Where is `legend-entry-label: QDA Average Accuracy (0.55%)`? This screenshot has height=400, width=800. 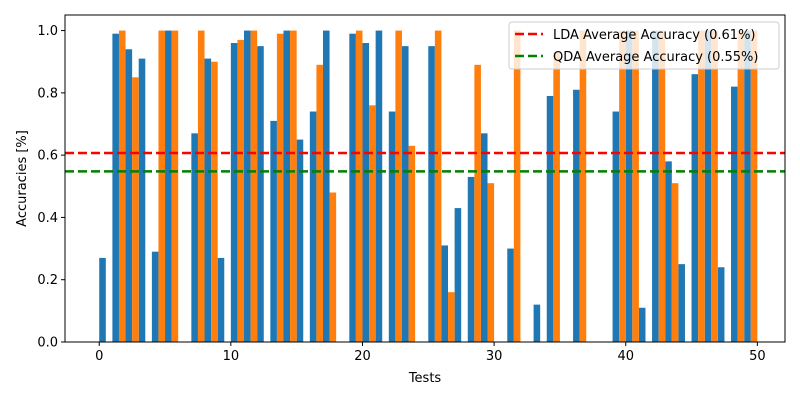
legend-entry-label: QDA Average Accuracy (0.55%) is located at coordinates (655, 57).